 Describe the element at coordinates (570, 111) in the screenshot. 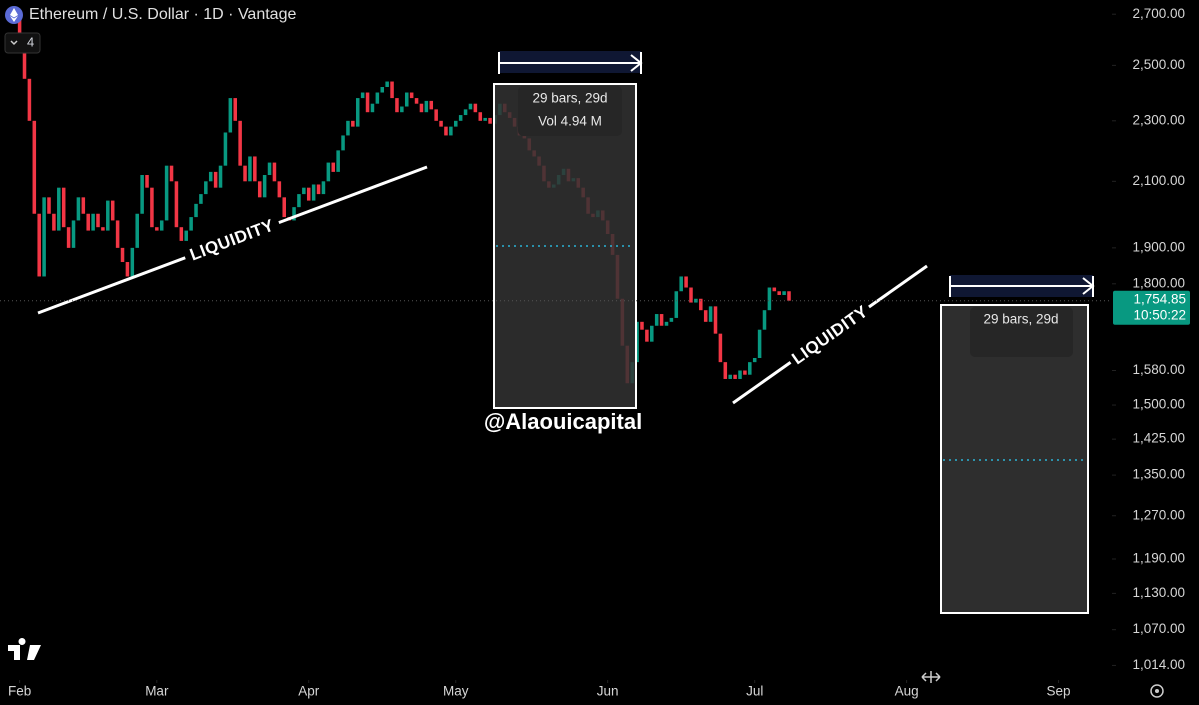

I see `measure-tooltip` at that location.